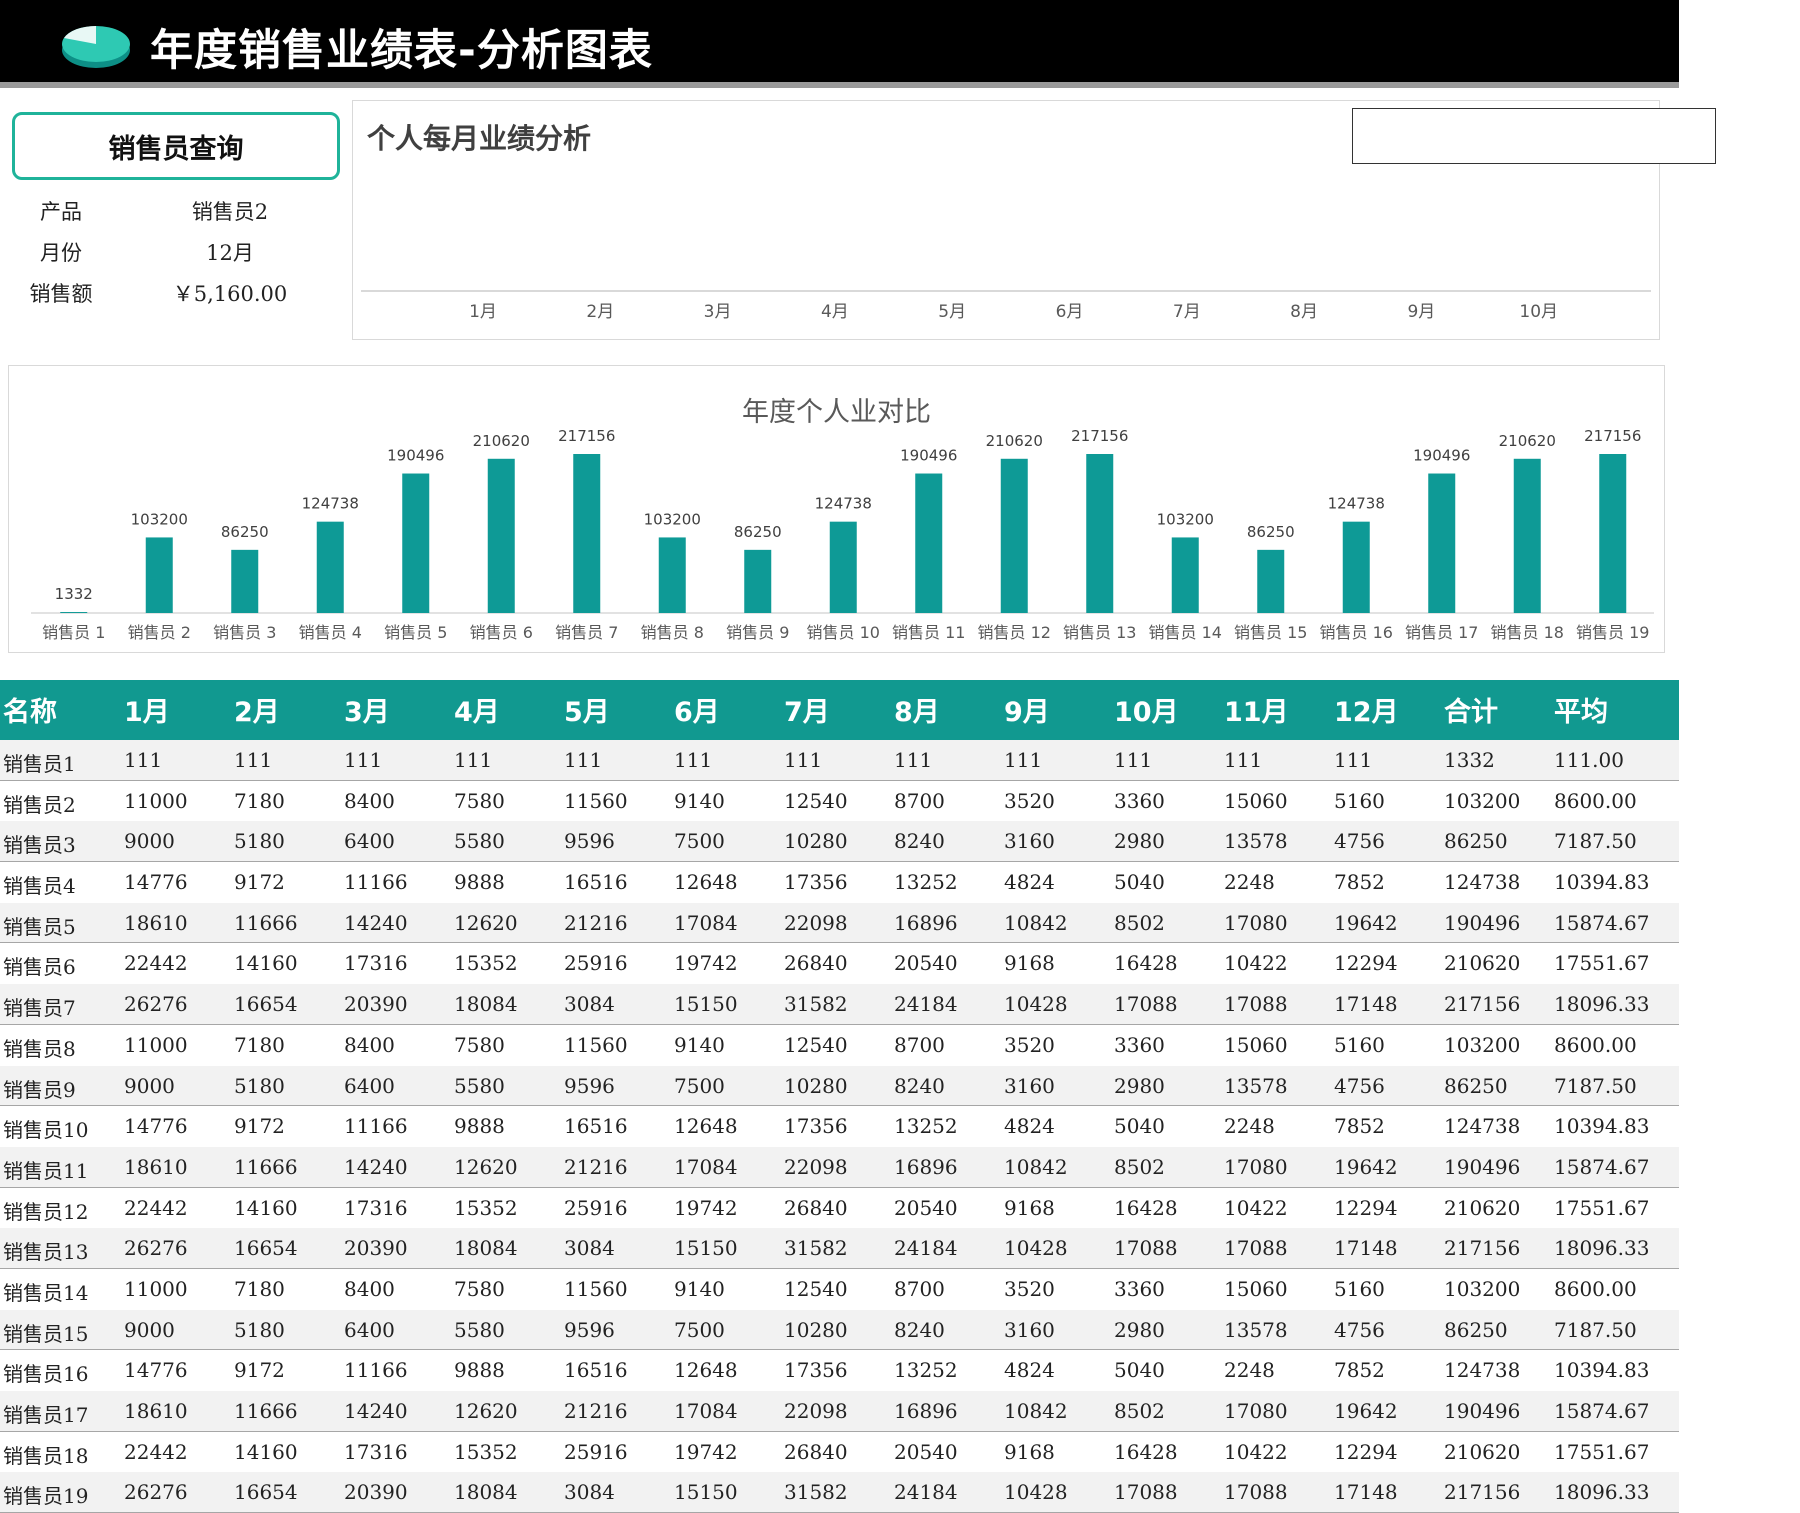 This screenshot has width=1800, height=1513. Describe the element at coordinates (176, 146) in the screenshot. I see `salesperson-query-button: 销售员查询` at that location.